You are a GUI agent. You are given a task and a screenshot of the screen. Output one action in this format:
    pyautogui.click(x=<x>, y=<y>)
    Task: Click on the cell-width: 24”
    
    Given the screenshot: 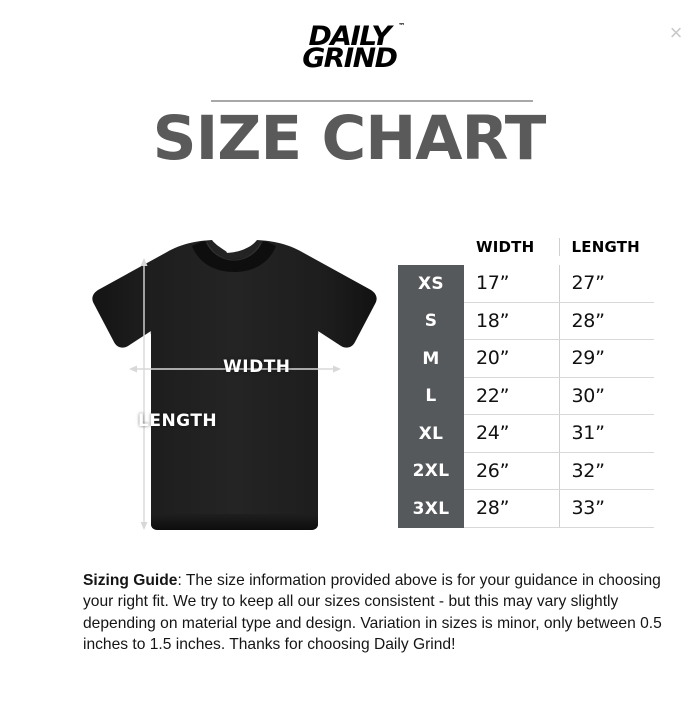 What is the action you would take?
    pyautogui.click(x=493, y=433)
    